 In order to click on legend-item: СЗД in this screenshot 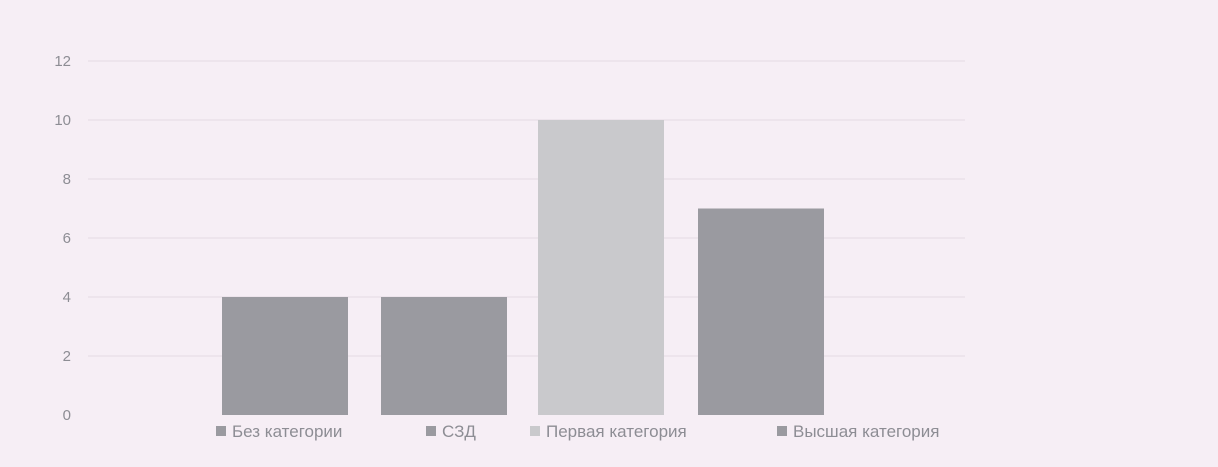, I will do `click(451, 431)`.